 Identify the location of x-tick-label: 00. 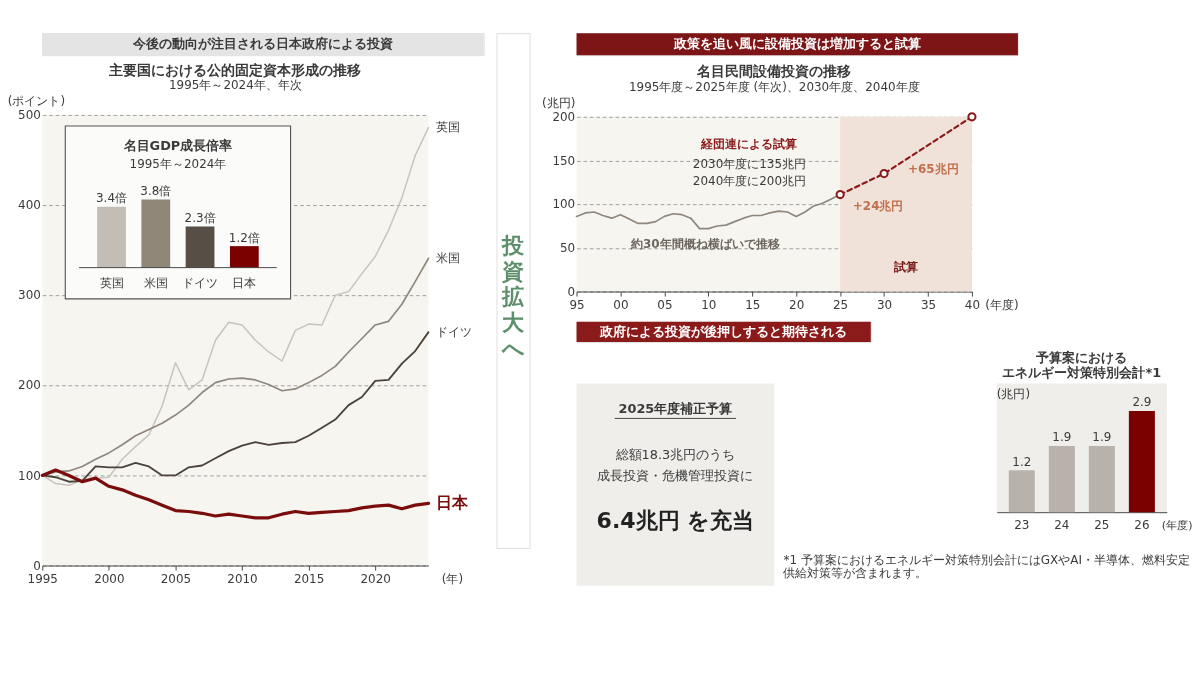
(621, 305).